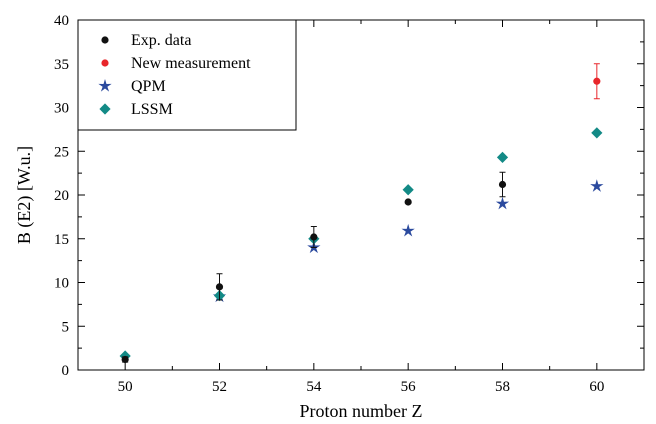  What do you see at coordinates (161, 40) in the screenshot?
I see `legend-label-exp-data: Exp. data` at bounding box center [161, 40].